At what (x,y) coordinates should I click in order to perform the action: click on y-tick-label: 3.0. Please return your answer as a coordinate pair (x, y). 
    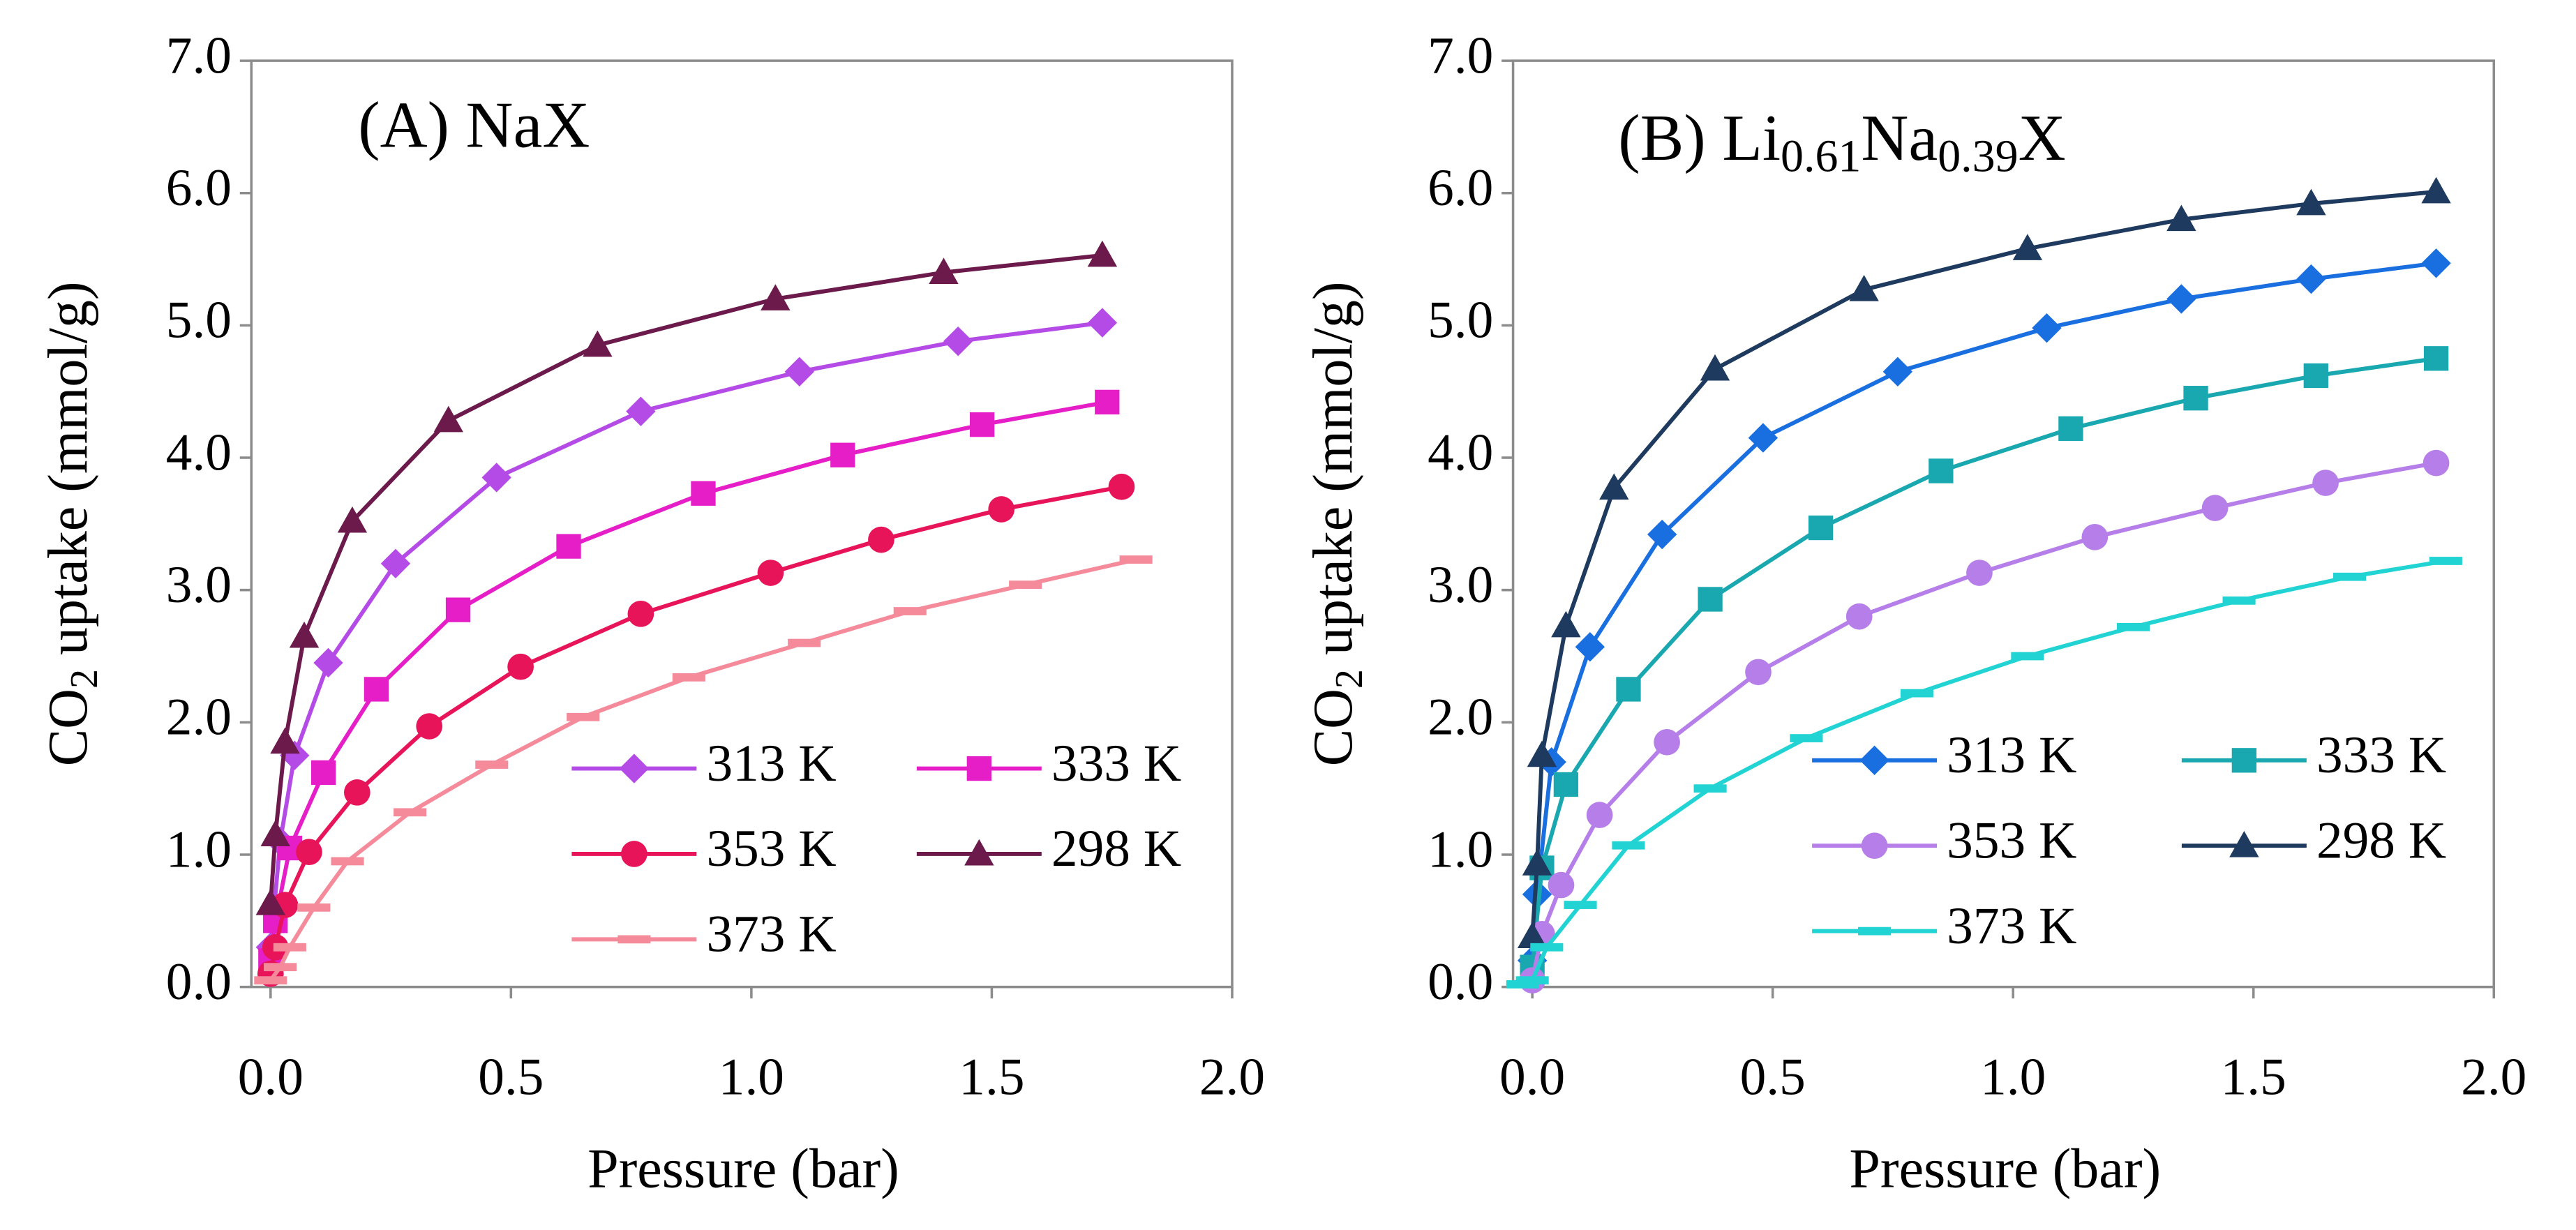
    Looking at the image, I should click on (199, 585).